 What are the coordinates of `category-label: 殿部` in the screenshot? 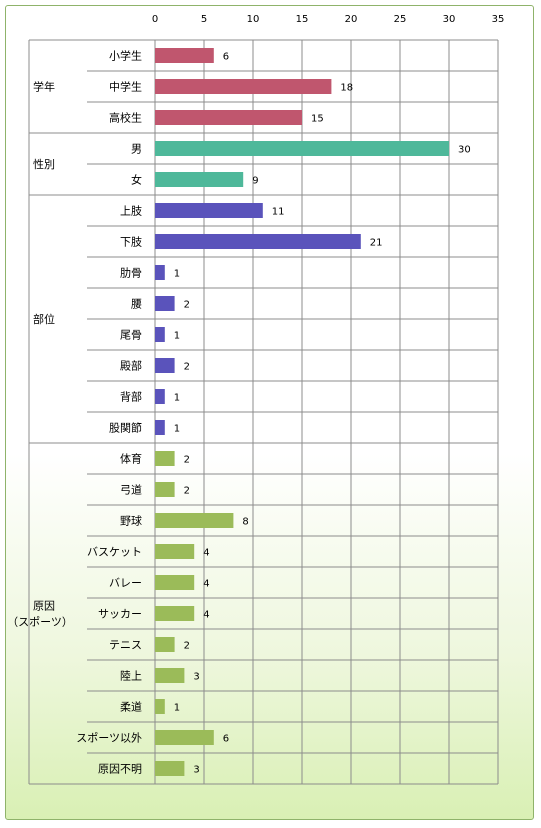 It's located at (131, 366).